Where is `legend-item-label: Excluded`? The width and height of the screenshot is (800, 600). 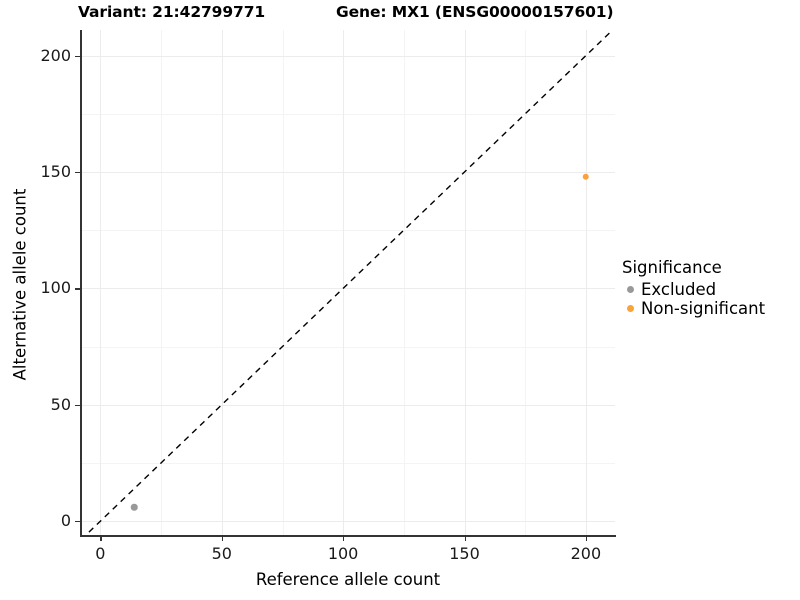 legend-item-label: Excluded is located at coordinates (679, 289).